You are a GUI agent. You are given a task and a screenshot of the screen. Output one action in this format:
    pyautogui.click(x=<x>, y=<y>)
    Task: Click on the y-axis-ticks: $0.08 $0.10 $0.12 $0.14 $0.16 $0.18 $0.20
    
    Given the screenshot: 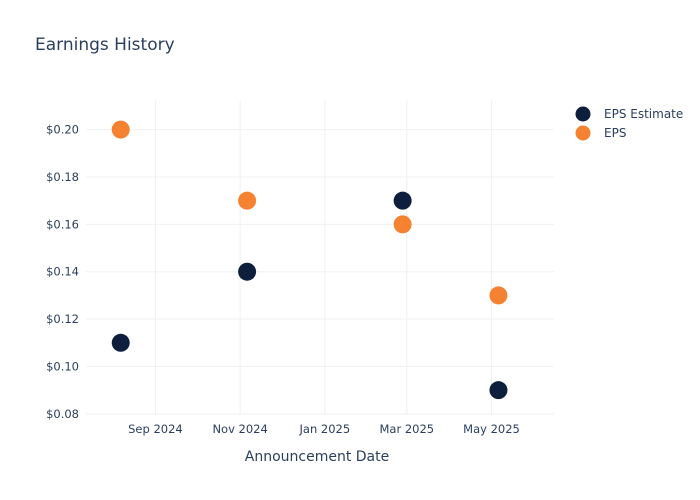 What is the action you would take?
    pyautogui.click(x=62, y=272)
    